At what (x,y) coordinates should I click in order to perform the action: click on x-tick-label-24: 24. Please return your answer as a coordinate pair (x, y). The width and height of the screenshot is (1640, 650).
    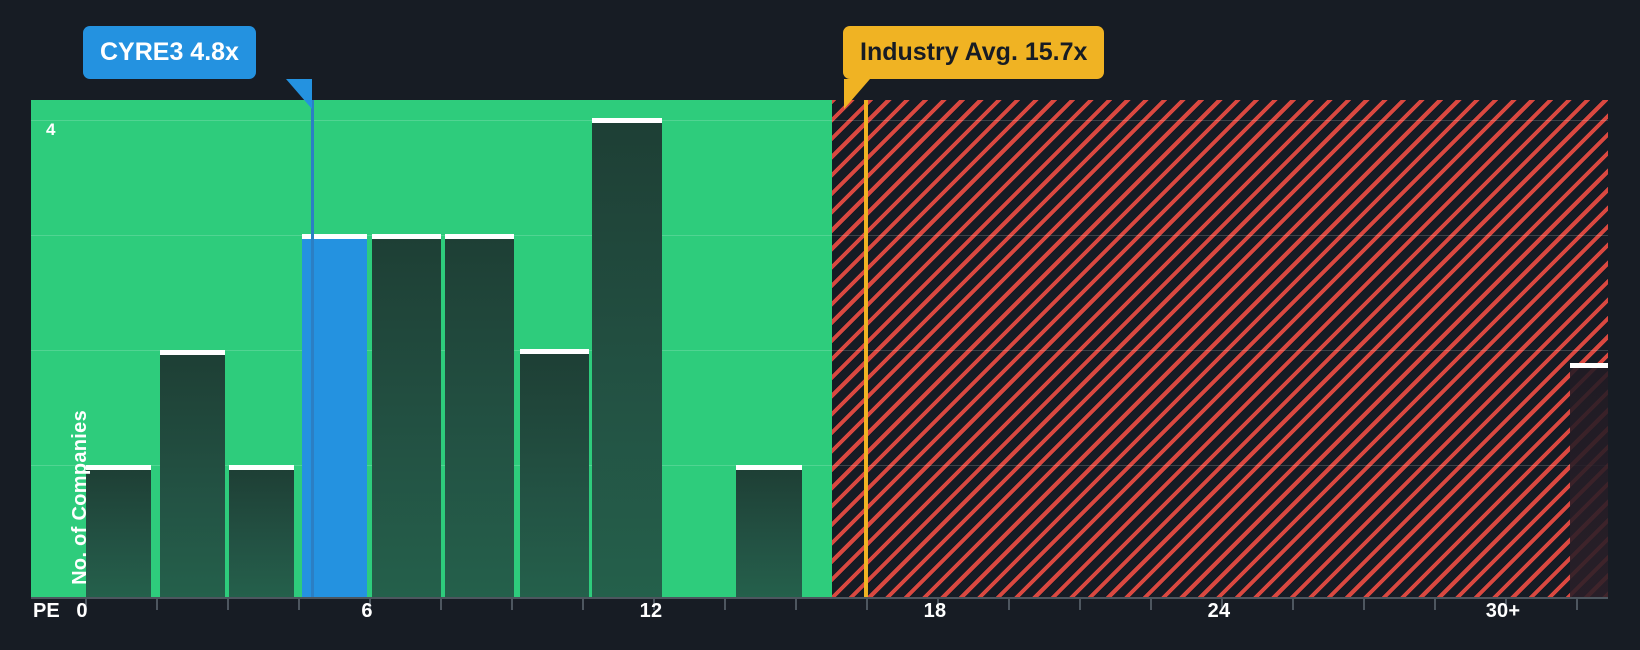
    Looking at the image, I should click on (1219, 611).